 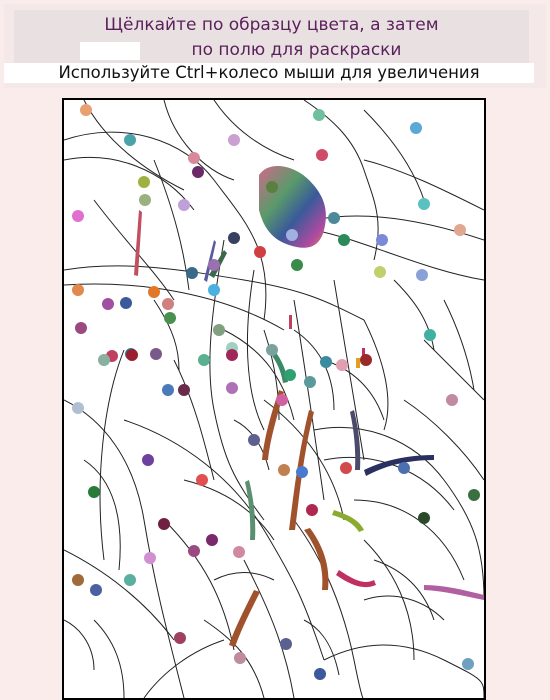 I want to click on instruction-line-1: Щёлкайте по образцу цвета, а затем, so click(x=271, y=25).